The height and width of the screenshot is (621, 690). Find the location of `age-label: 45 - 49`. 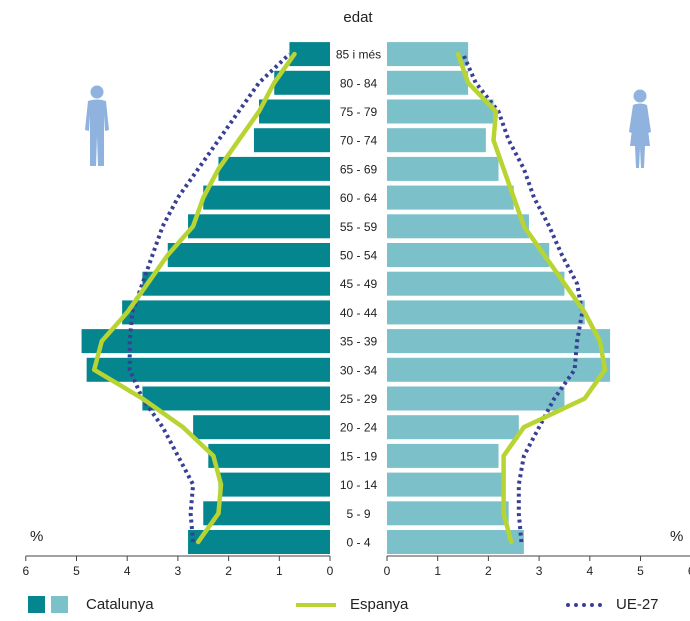

age-label: 45 - 49 is located at coordinates (359, 284).